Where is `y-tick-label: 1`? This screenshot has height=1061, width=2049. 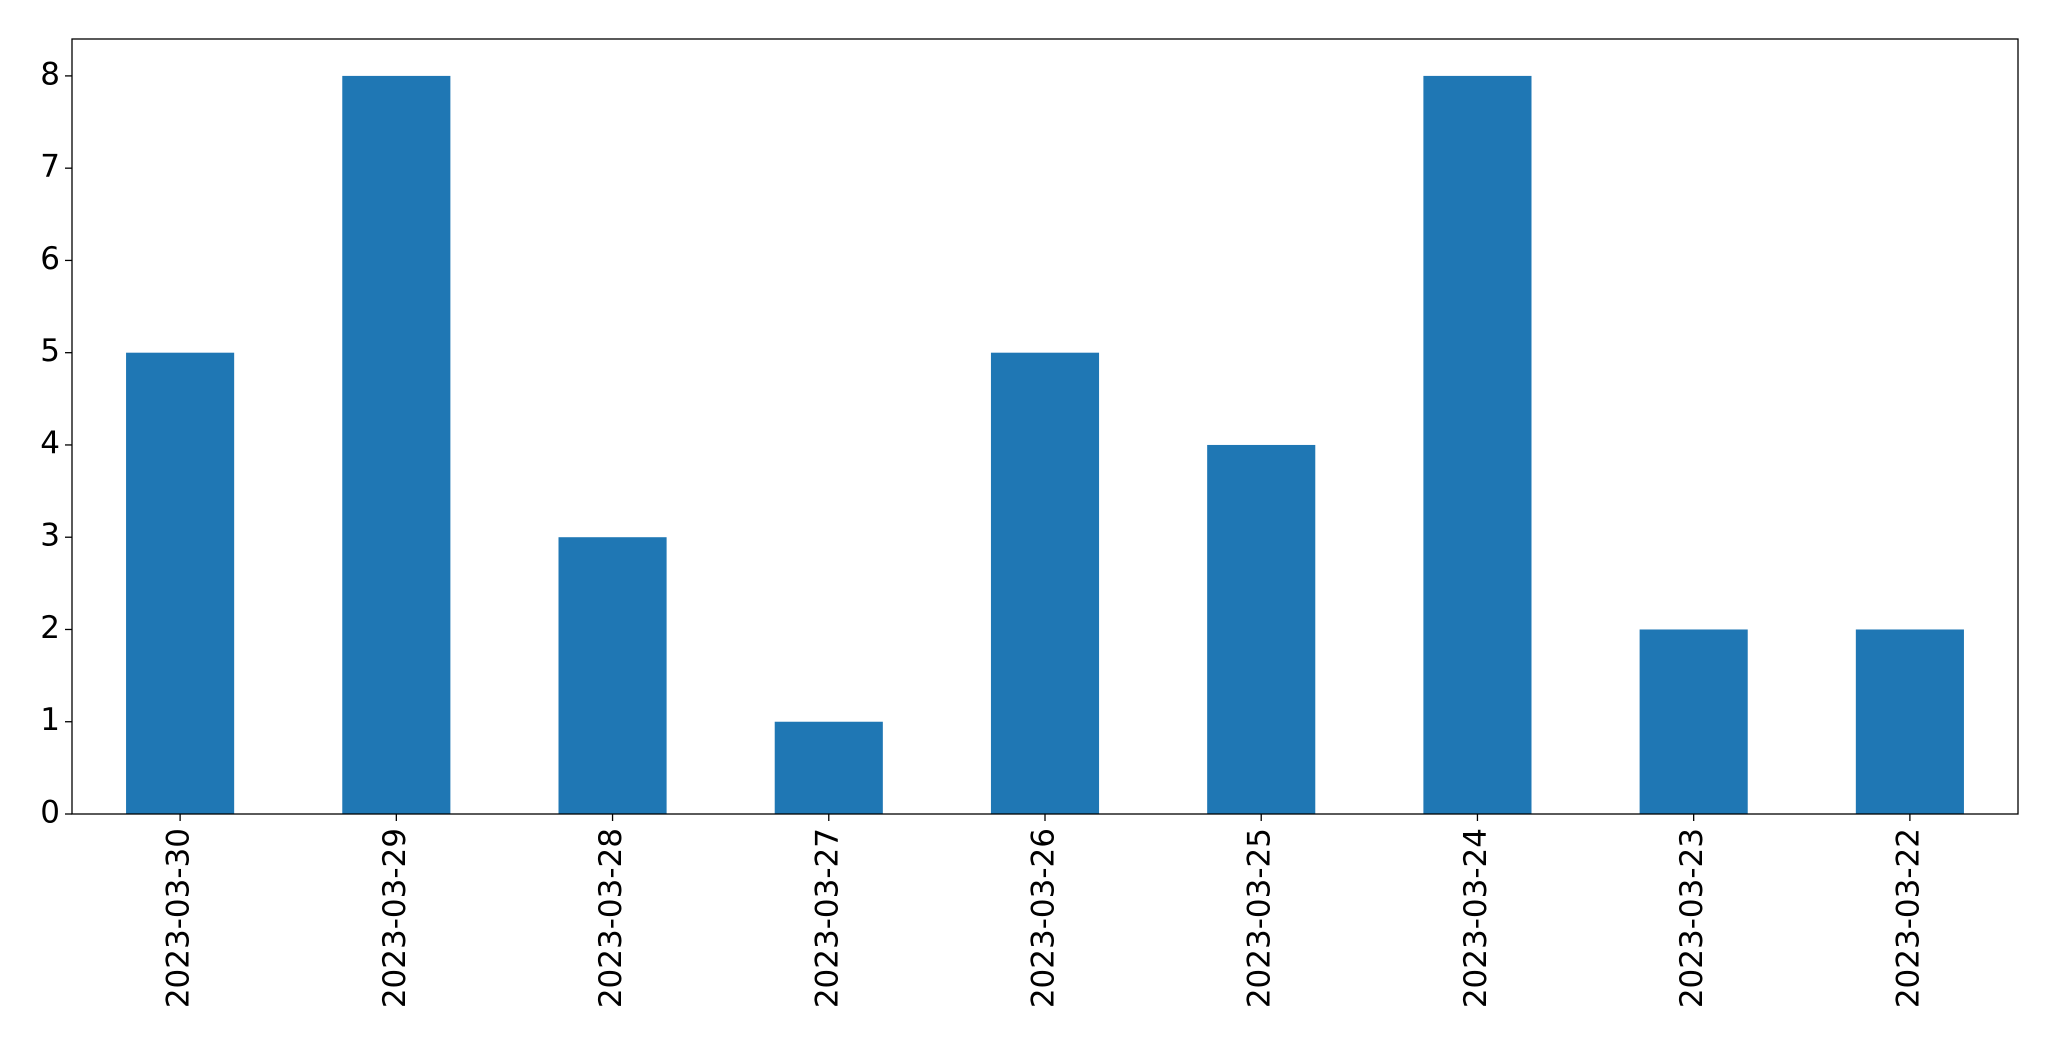
y-tick-label: 1 is located at coordinates (50, 720).